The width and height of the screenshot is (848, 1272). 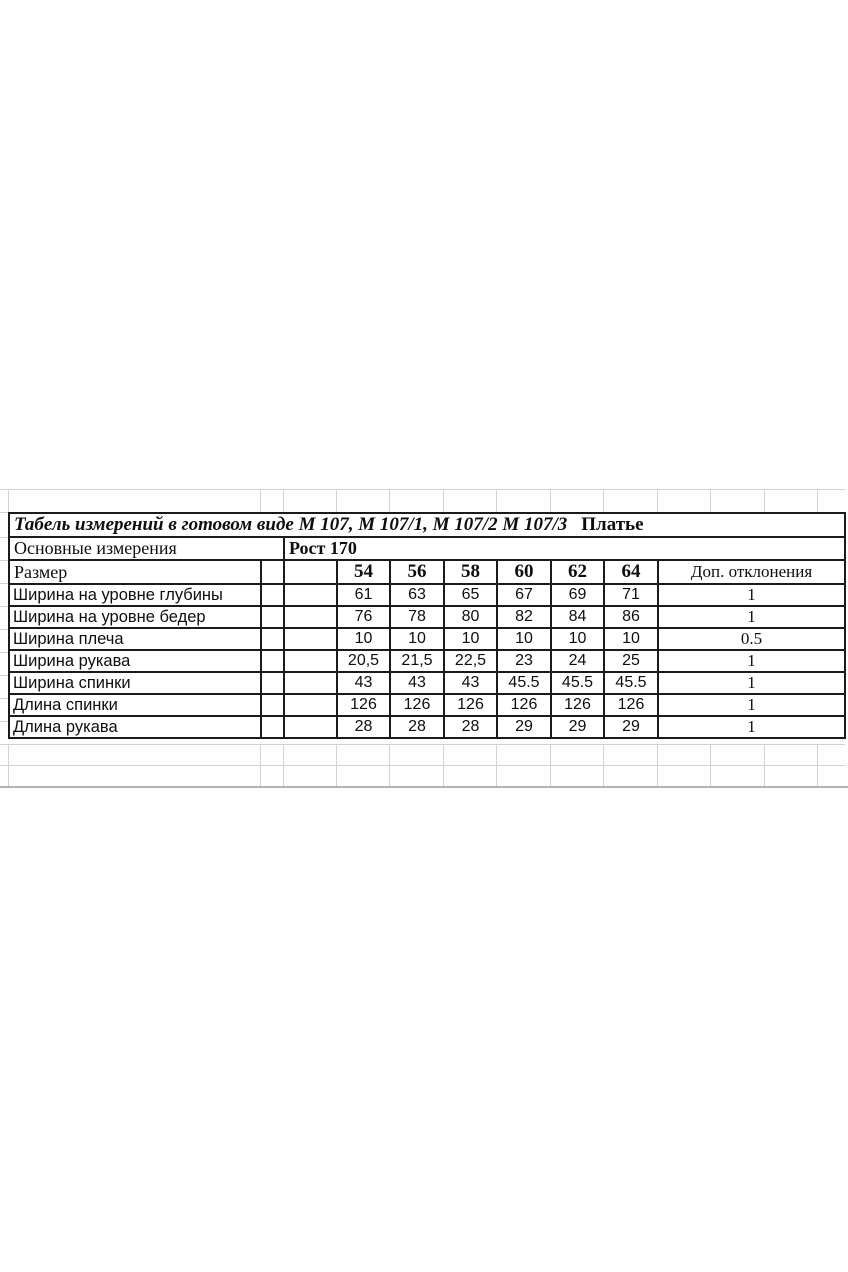 What do you see at coordinates (417, 661) in the screenshot?
I see `measurement-value: 21,5` at bounding box center [417, 661].